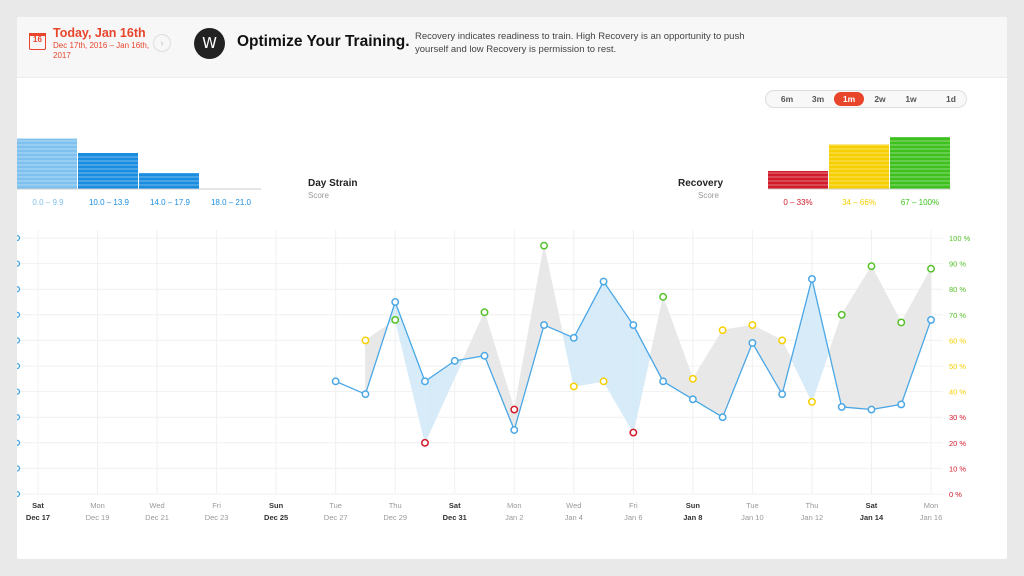 The width and height of the screenshot is (1024, 576). Describe the element at coordinates (99, 33) in the screenshot. I see `date-title: Today, Jan 16th` at that location.